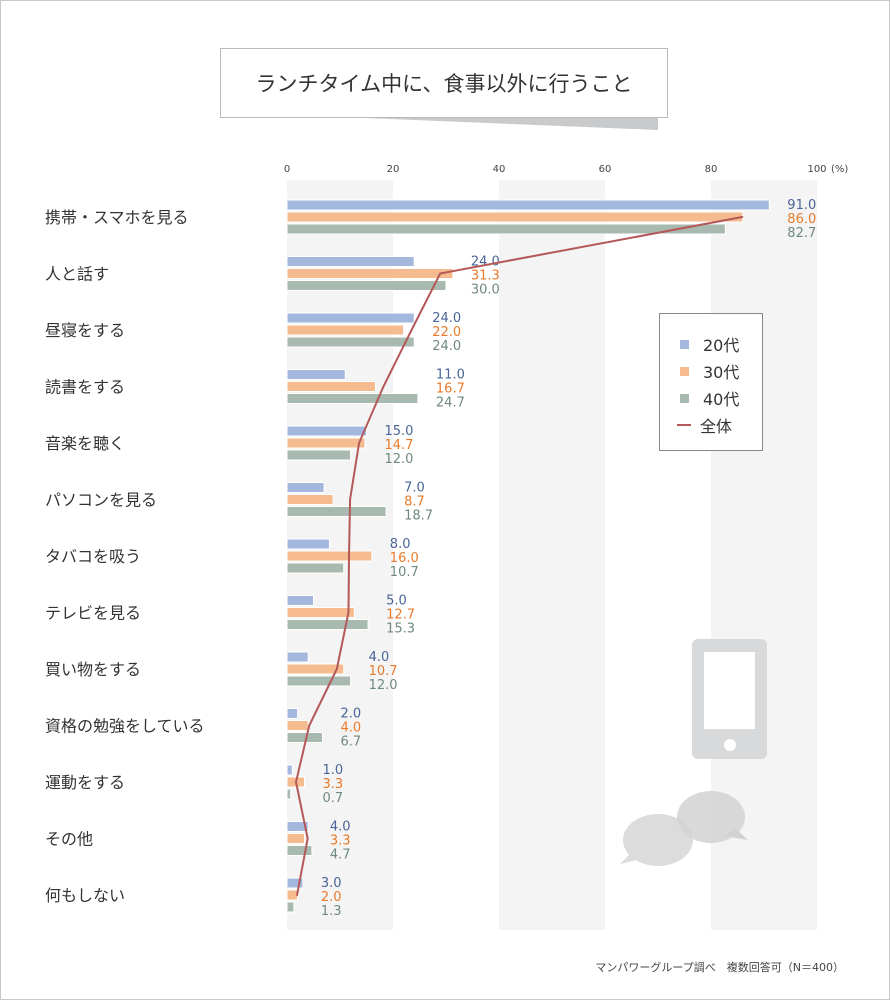 The width and height of the screenshot is (890, 1000). I want to click on legend-swatch-30s, so click(684, 371).